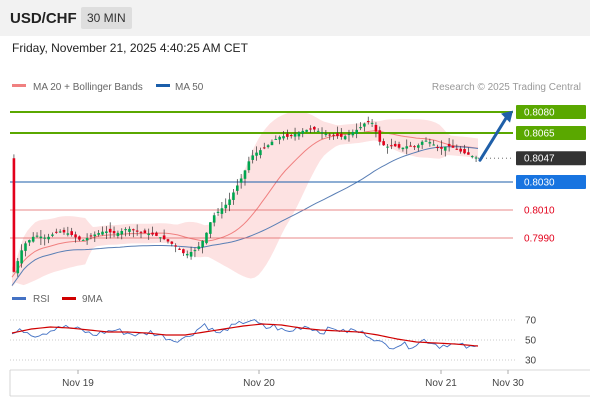 The width and height of the screenshot is (590, 400). What do you see at coordinates (539, 159) in the screenshot?
I see `level-label-2: 0.8047` at bounding box center [539, 159].